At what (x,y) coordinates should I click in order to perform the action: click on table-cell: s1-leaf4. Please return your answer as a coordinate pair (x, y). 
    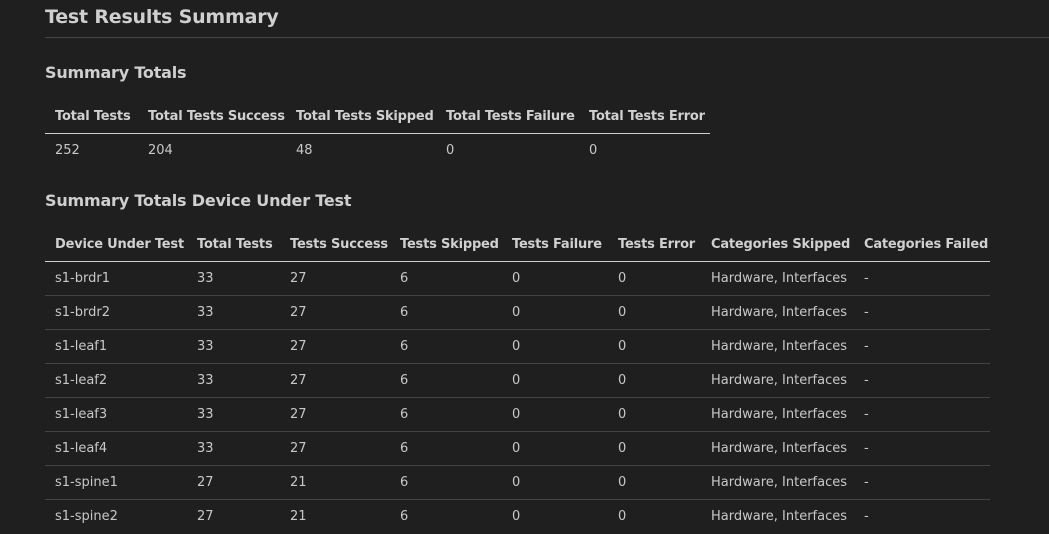
    Looking at the image, I should click on (116, 448).